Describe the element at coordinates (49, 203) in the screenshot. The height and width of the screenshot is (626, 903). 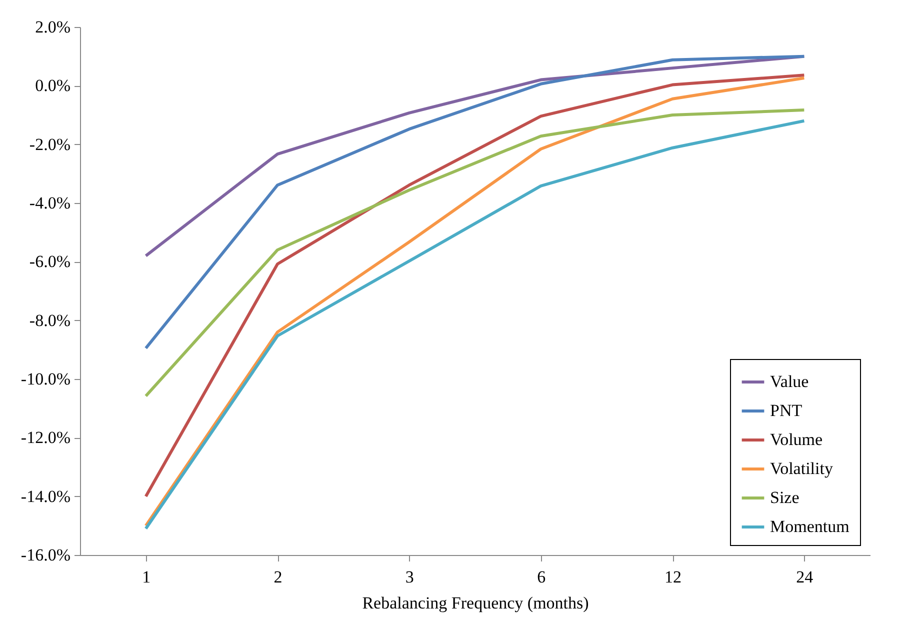
I see `y-tick-label: -4.0%` at that location.